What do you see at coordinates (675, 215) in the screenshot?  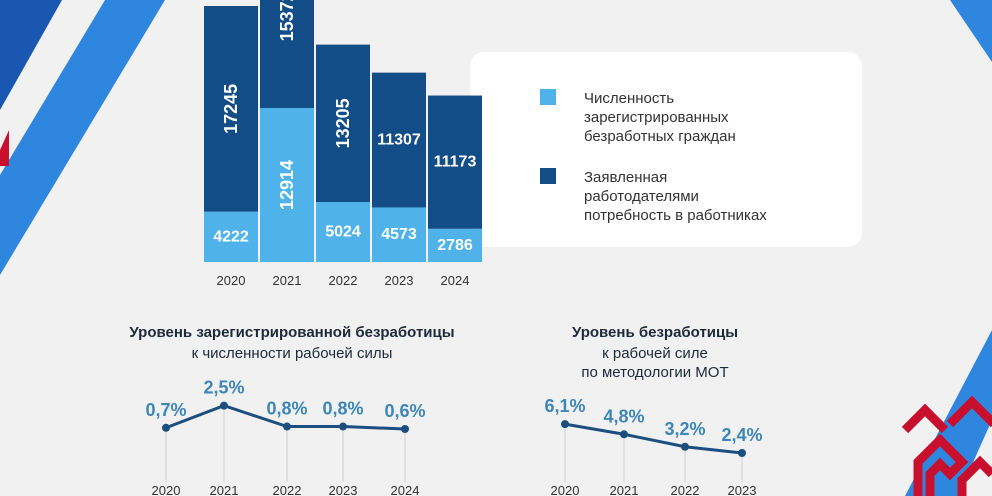 I see `legend-label-2-line-3: потребность в работниках` at bounding box center [675, 215].